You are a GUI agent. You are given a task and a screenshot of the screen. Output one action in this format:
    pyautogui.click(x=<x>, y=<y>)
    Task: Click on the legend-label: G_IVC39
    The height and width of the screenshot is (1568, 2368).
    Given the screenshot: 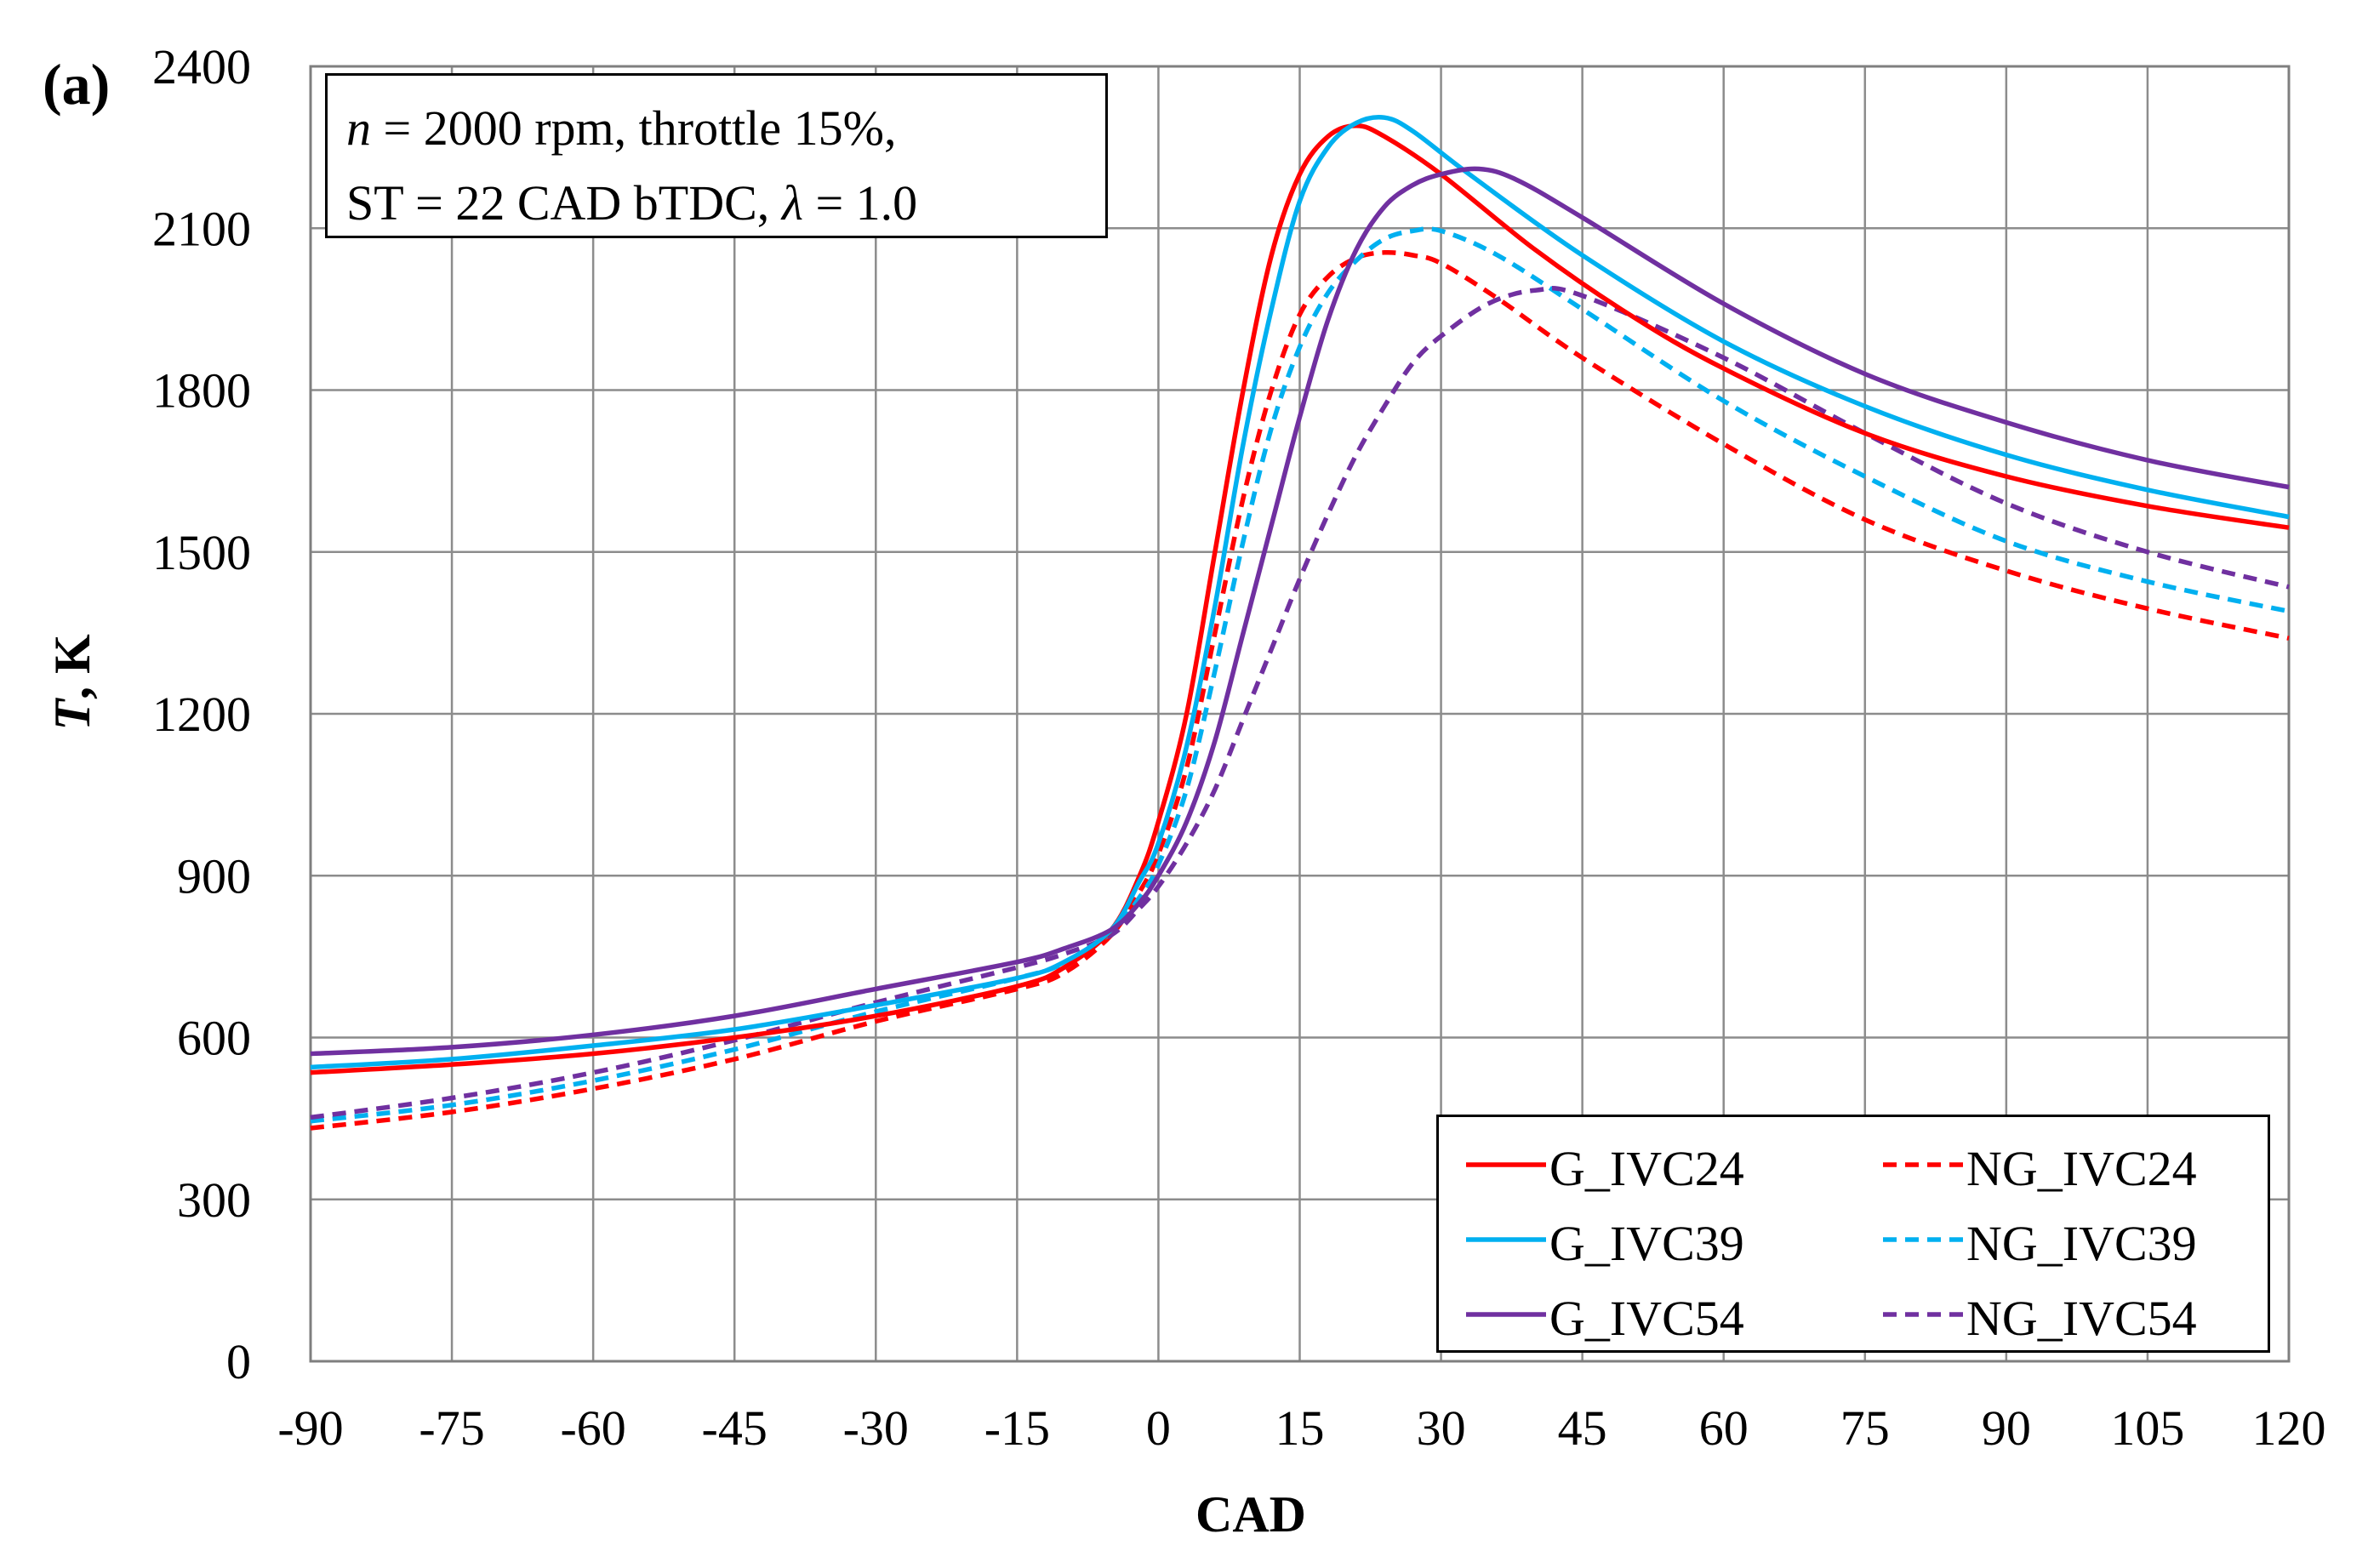 What is the action you would take?
    pyautogui.click(x=1646, y=1243)
    